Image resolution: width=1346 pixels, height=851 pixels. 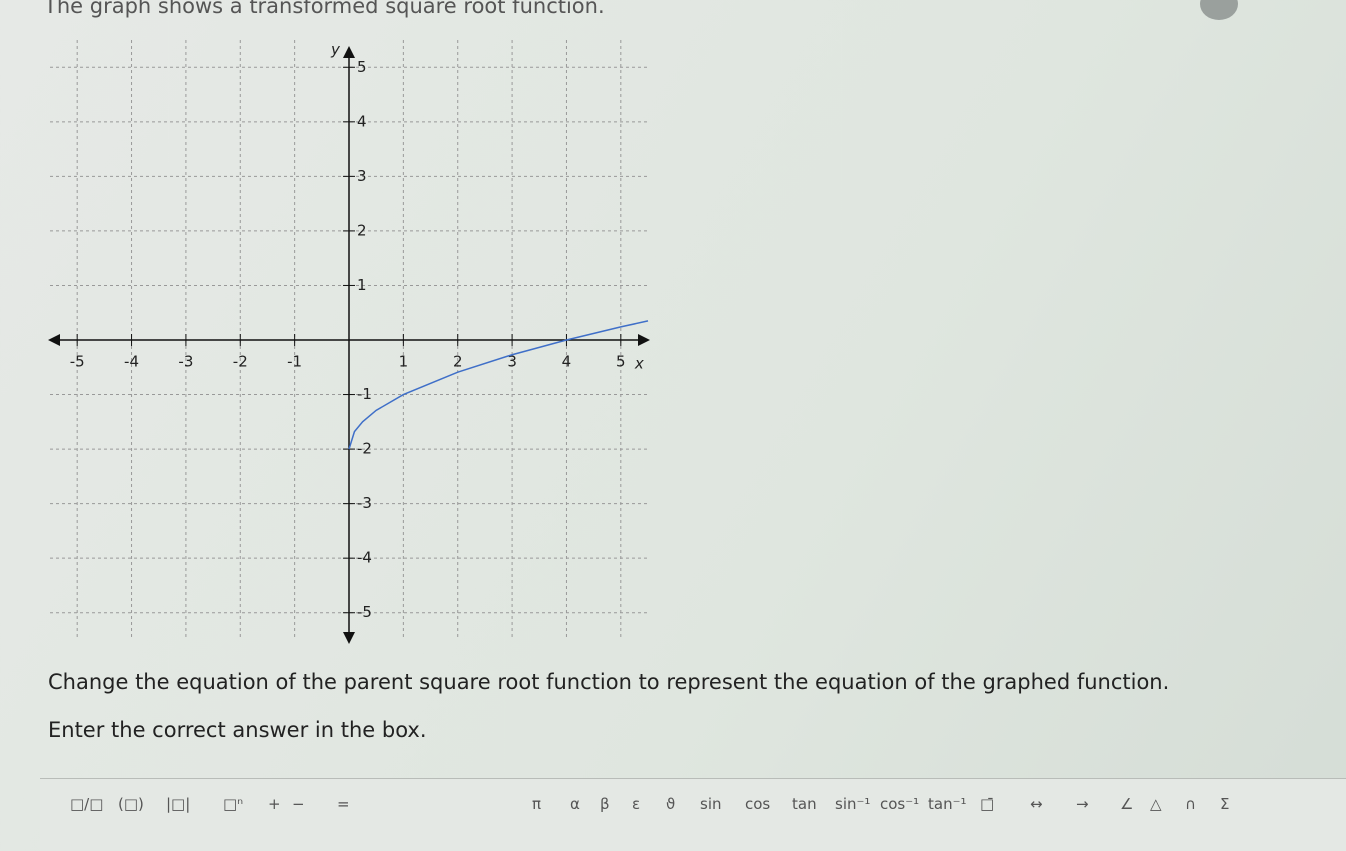 I want to click on toolbar-button: □/□, so click(x=87, y=804).